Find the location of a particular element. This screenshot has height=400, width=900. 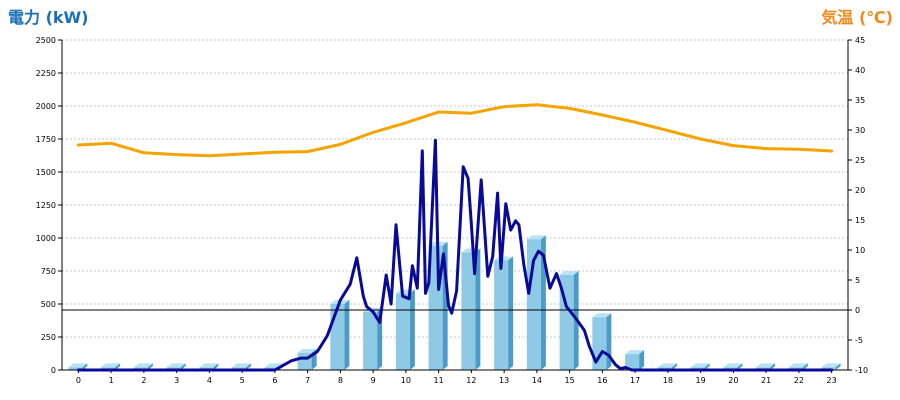

x-tick-label: 5 is located at coordinates (242, 380).